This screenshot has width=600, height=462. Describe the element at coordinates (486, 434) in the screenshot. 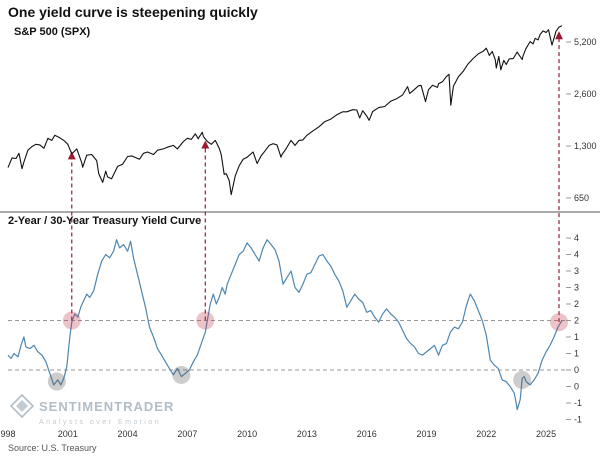

I see `x-axis-label: 2022` at that location.